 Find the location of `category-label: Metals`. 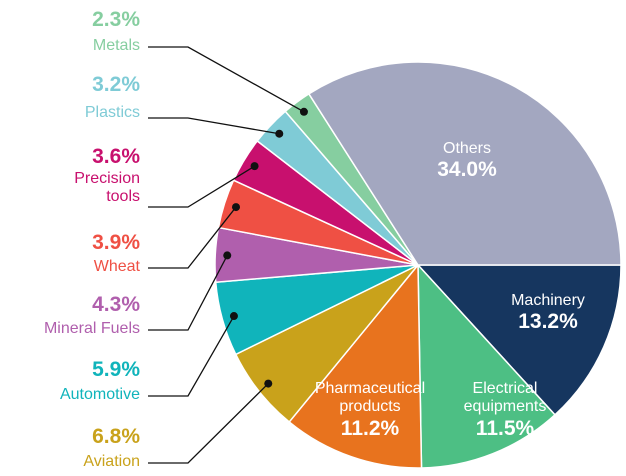

category-label: Metals is located at coordinates (116, 45).